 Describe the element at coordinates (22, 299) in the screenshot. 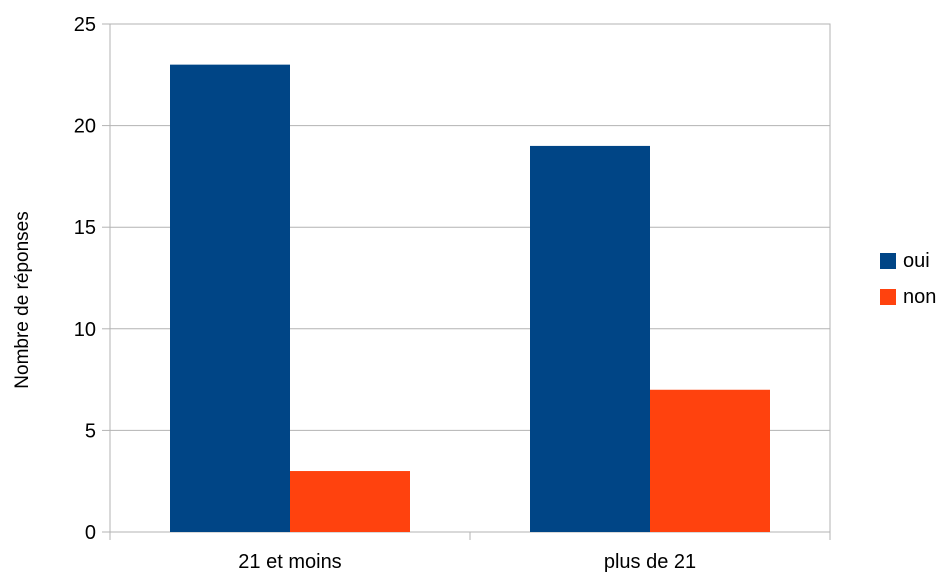

I see `y-axis-label: Nombre de réponses` at that location.